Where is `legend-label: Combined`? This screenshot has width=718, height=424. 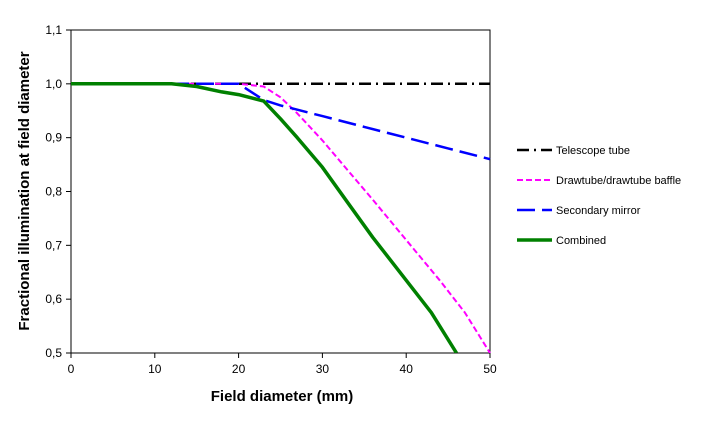
legend-label: Combined is located at coordinates (581, 241).